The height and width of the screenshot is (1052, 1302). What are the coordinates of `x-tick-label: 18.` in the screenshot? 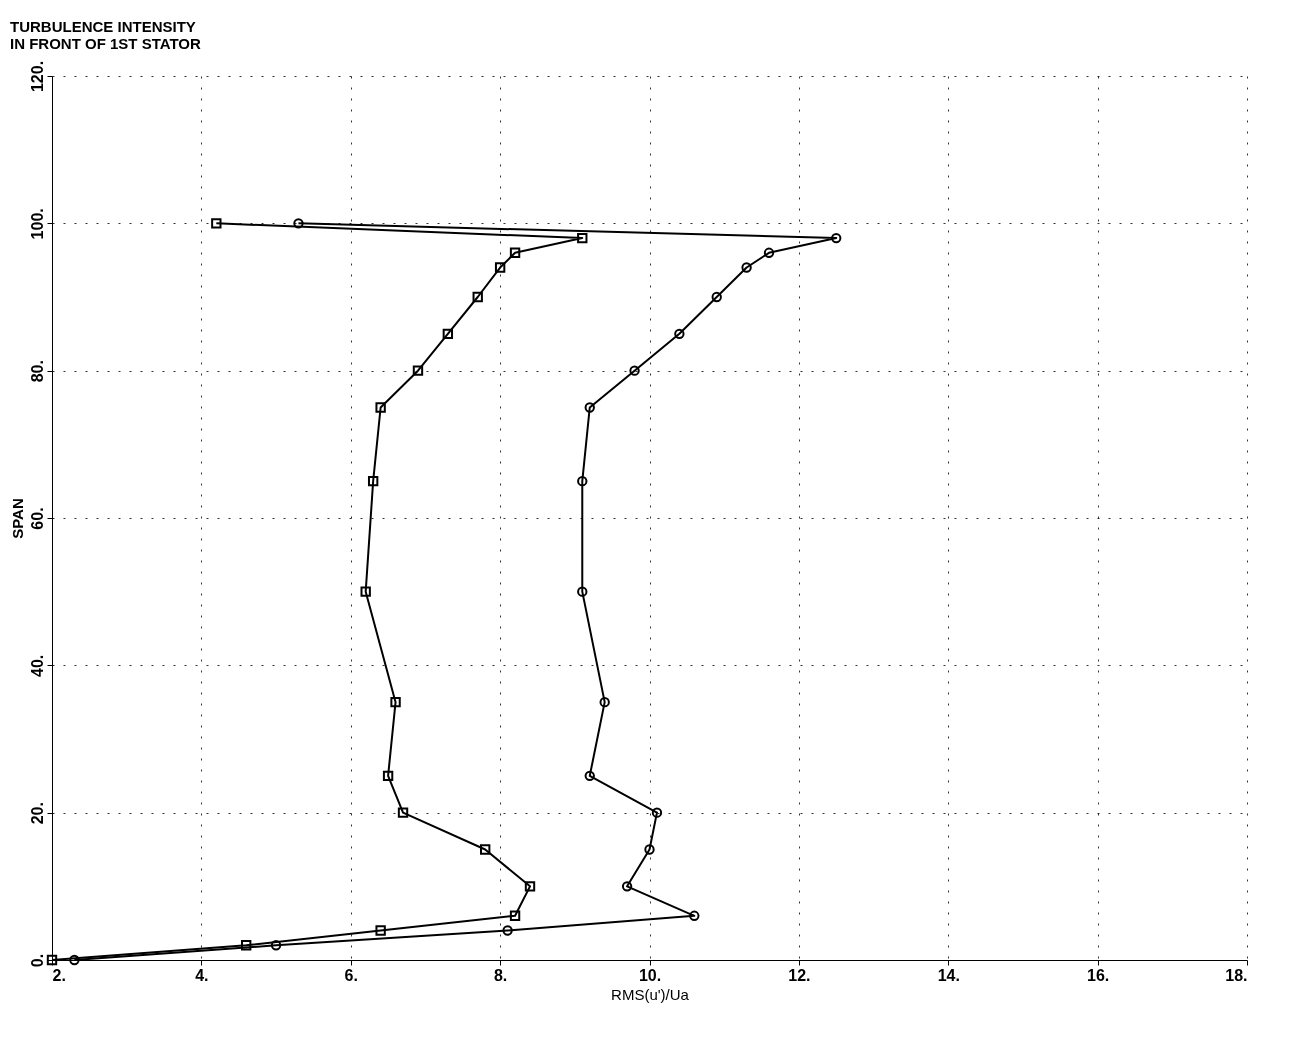 It's located at (1236, 975).